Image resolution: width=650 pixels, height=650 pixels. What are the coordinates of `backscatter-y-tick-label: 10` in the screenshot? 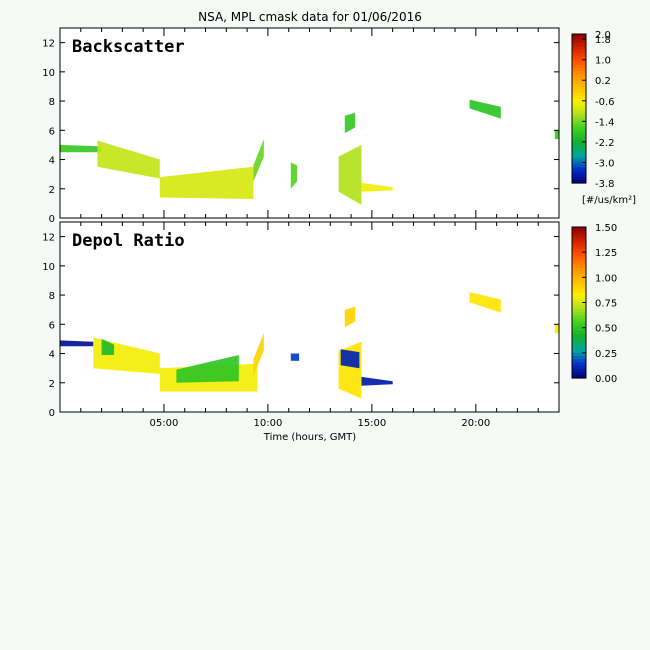 It's located at (48, 73).